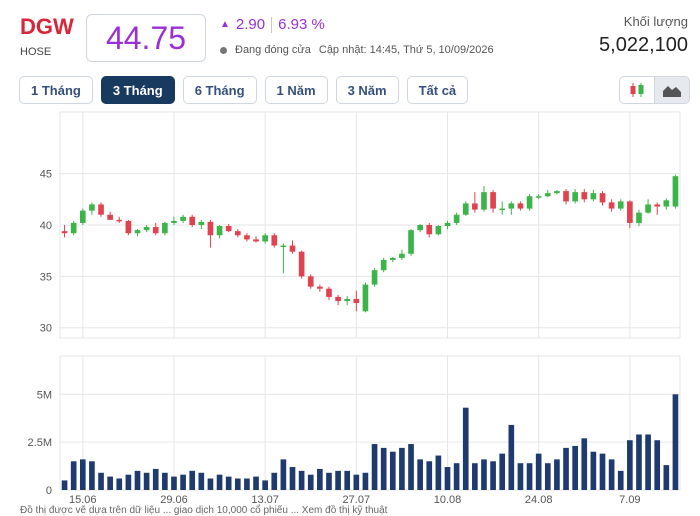 The width and height of the screenshot is (700, 516). What do you see at coordinates (437, 90) in the screenshot?
I see `tab-all: Tất cả` at bounding box center [437, 90].